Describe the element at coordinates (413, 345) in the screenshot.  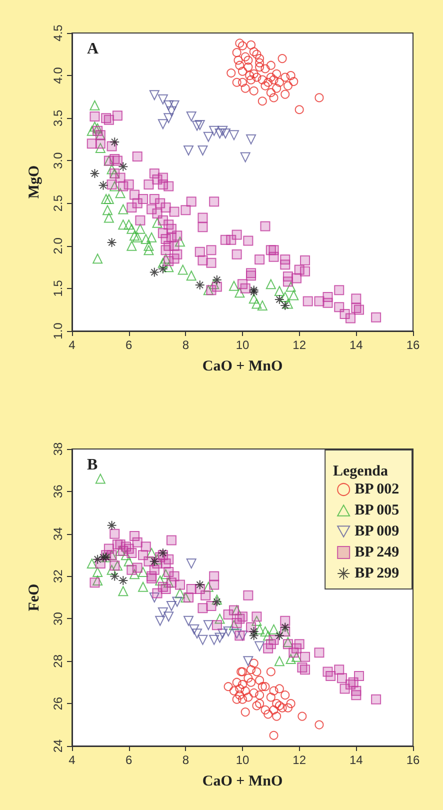
I see `x-tick-label: 16` at that location.